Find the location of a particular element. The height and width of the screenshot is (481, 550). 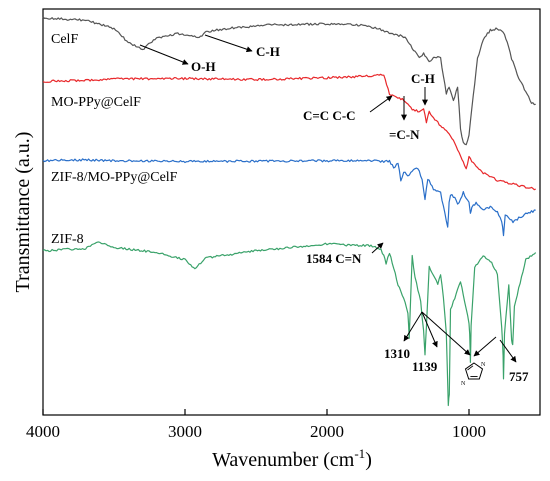

cn2-arrow is located at coordinates (377, 248).